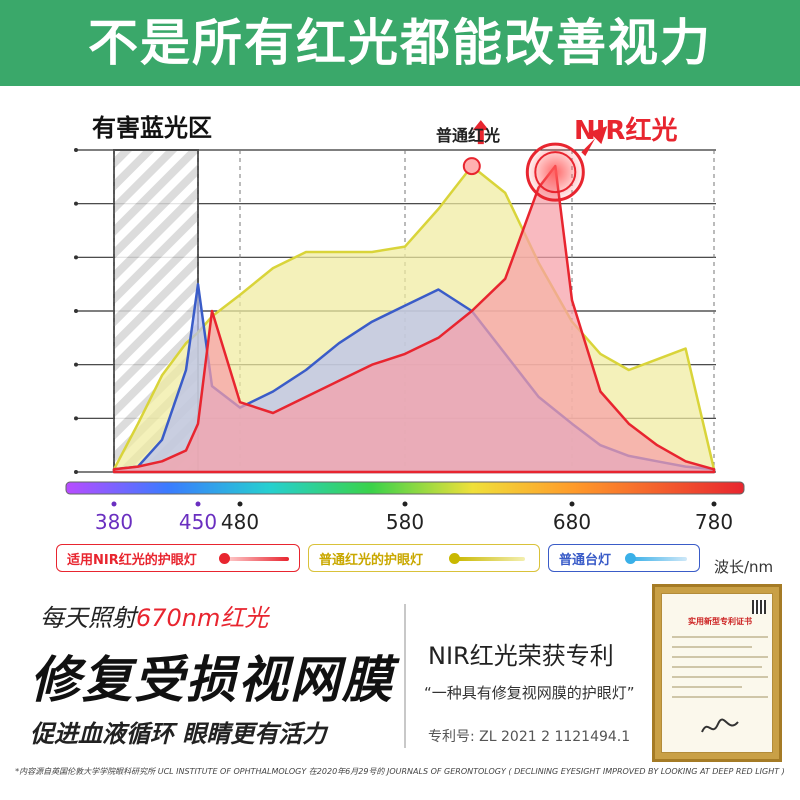 Image resolution: width=800 pixels, height=800 pixels. I want to click on daily-exposure-prefix: 每天照射, so click(88, 618).